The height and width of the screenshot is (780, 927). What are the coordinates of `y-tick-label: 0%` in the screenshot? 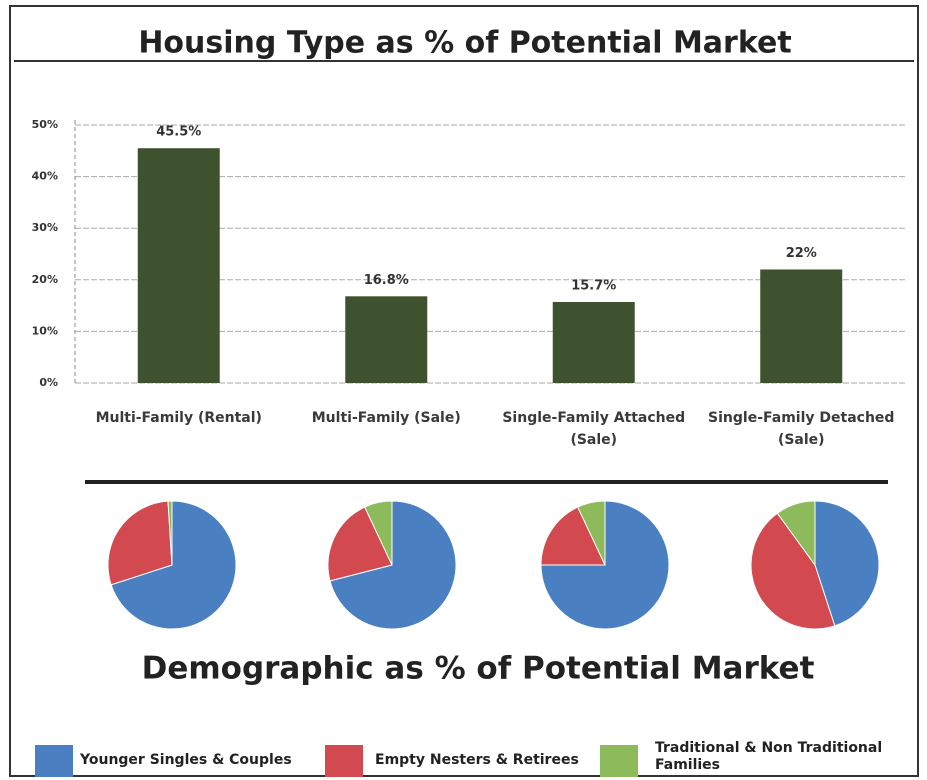 It's located at (48, 382).